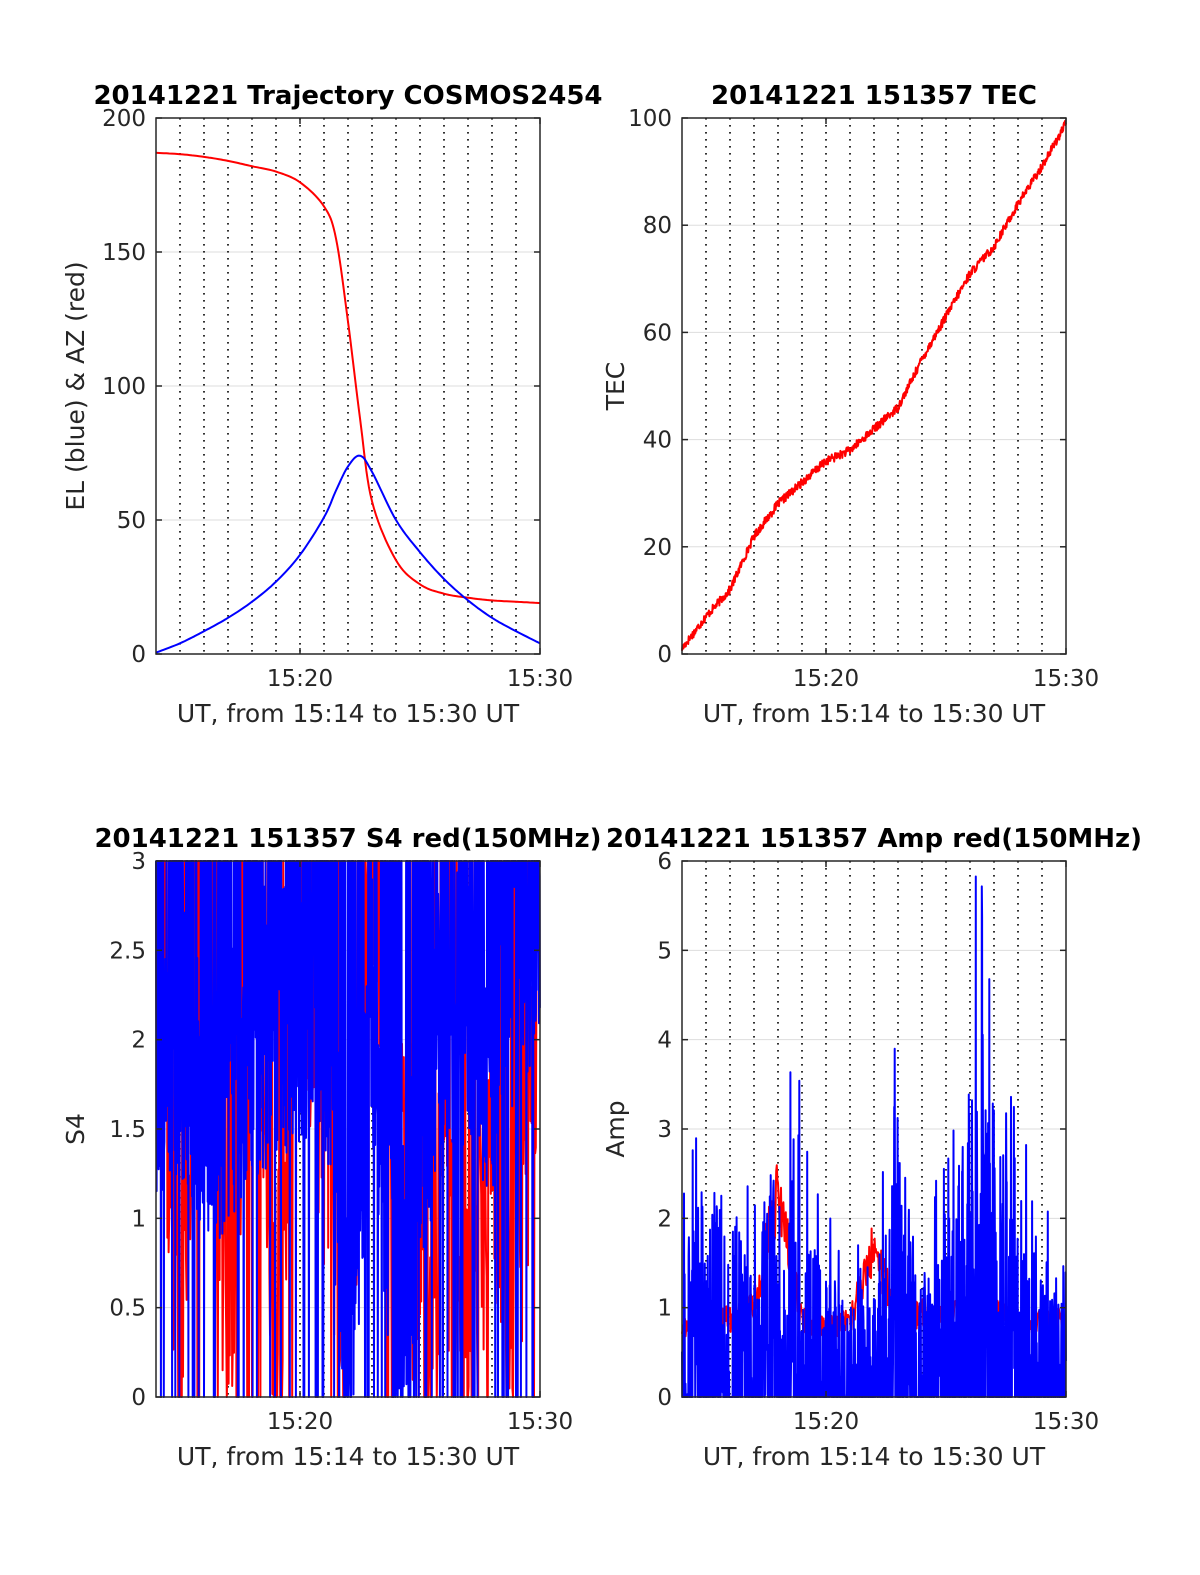 This screenshot has width=1200, height=1575. I want to click on y-tick-label: 6, so click(664, 862).